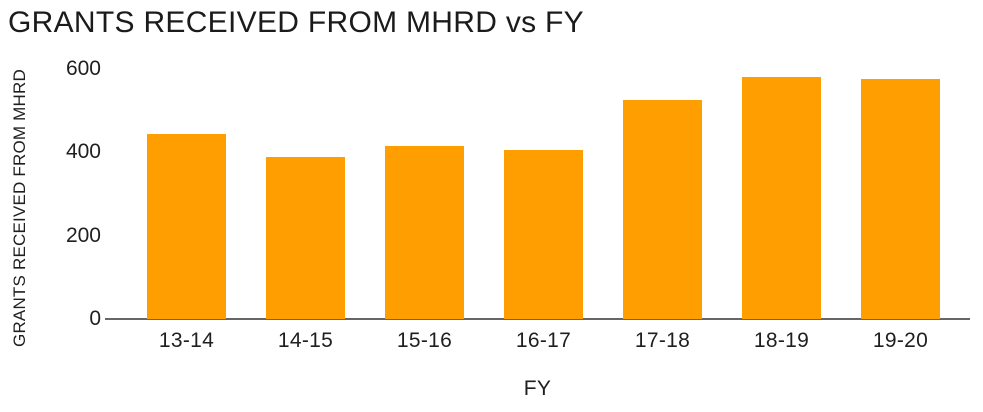 Image resolution: width=983 pixels, height=412 pixels. I want to click on y-axis-title: GRANTS RECEIVED FROM MHRD, so click(19, 208).